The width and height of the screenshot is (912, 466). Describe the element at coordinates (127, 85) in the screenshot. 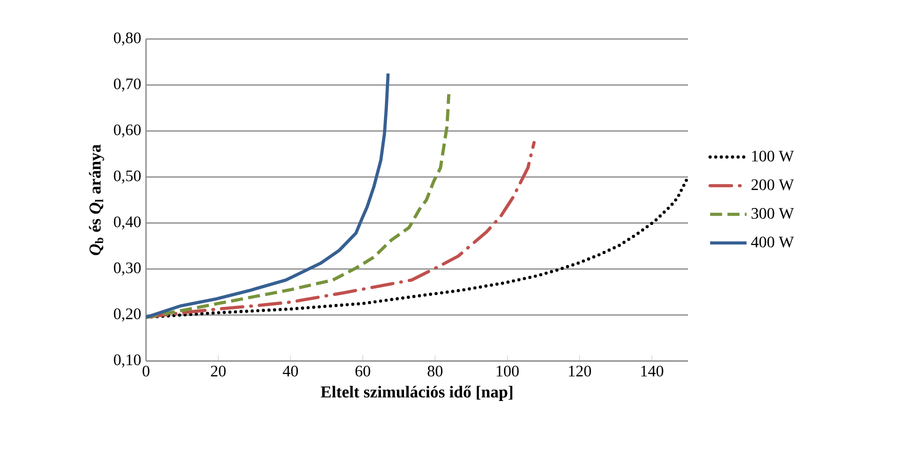

I see `y-tick-label: 0,70` at that location.